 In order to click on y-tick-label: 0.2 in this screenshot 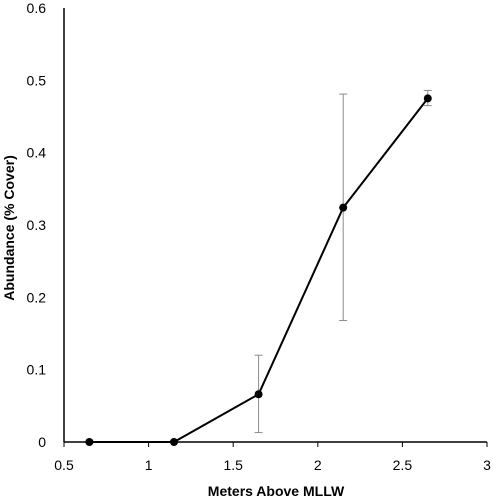, I will do `click(37, 297)`.